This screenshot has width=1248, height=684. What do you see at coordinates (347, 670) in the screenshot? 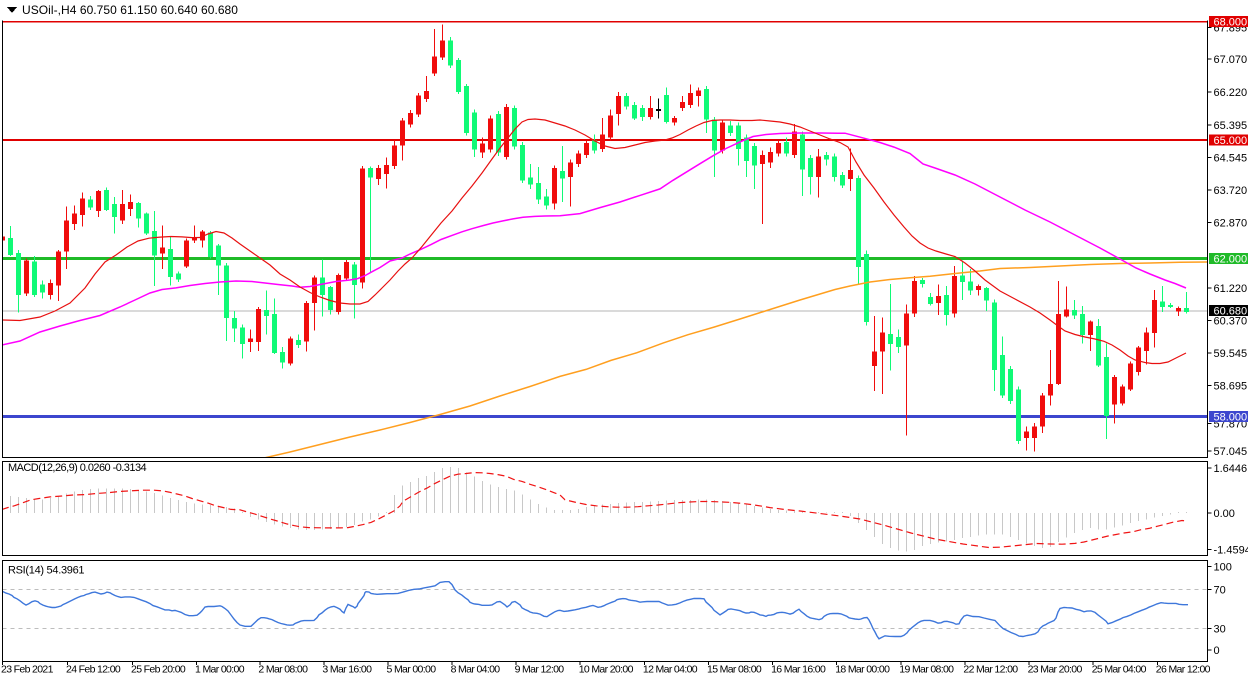
I see `svg-text: 3 Mar 16:00` at bounding box center [347, 670].